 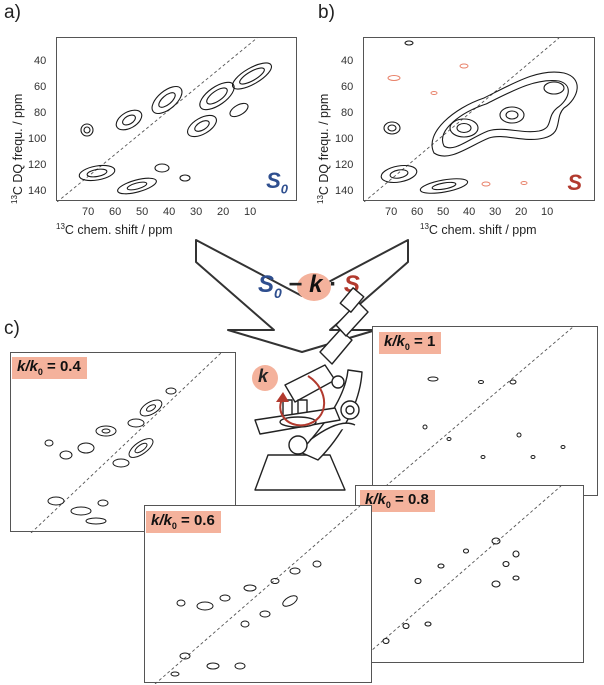 What do you see at coordinates (347, 113) in the screenshot?
I see `y-tick-b-80: 80` at bounding box center [347, 113].